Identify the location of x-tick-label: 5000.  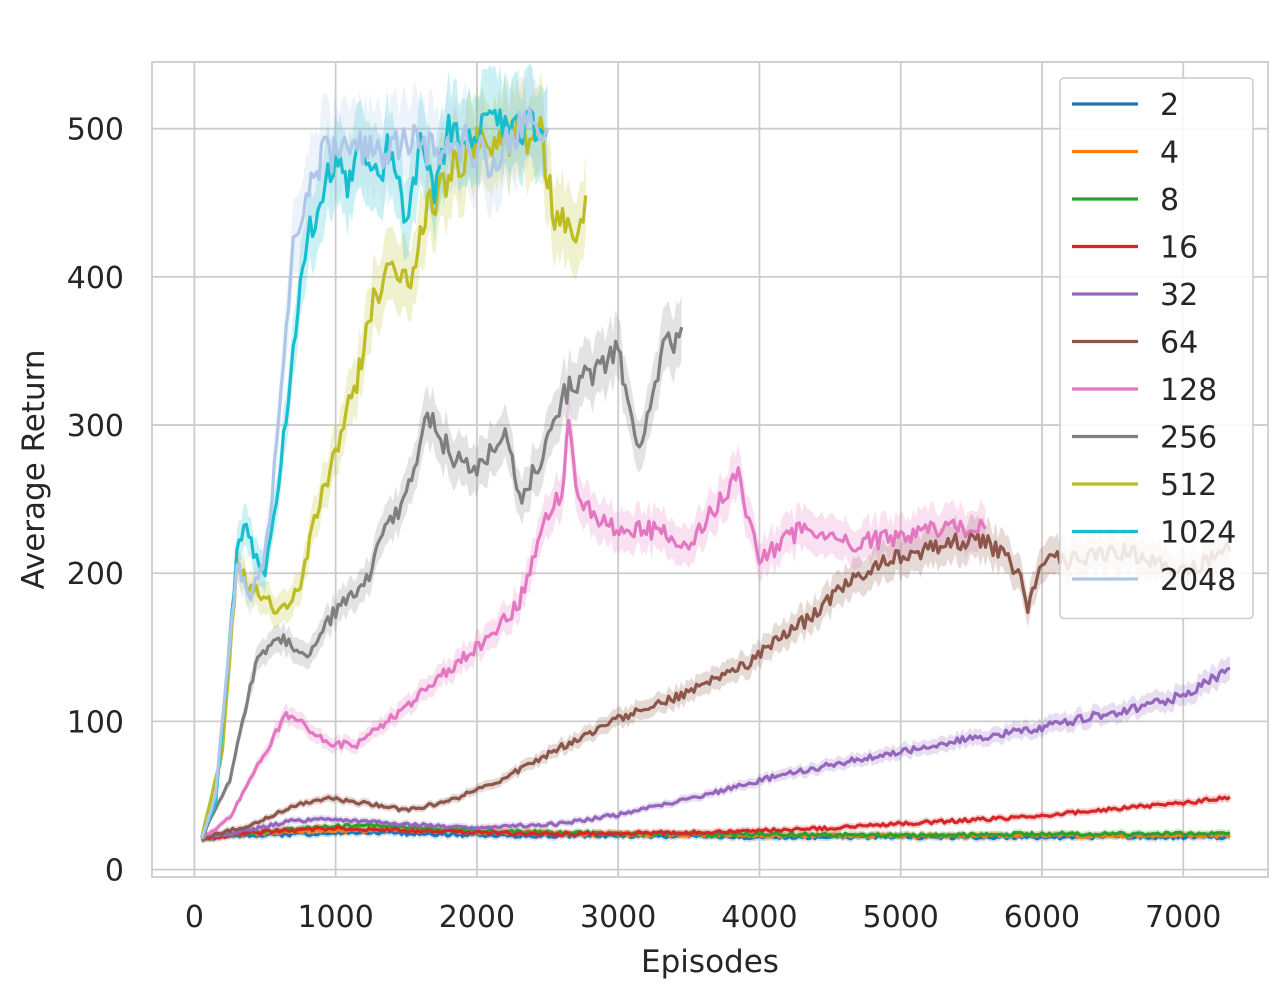
(901, 917).